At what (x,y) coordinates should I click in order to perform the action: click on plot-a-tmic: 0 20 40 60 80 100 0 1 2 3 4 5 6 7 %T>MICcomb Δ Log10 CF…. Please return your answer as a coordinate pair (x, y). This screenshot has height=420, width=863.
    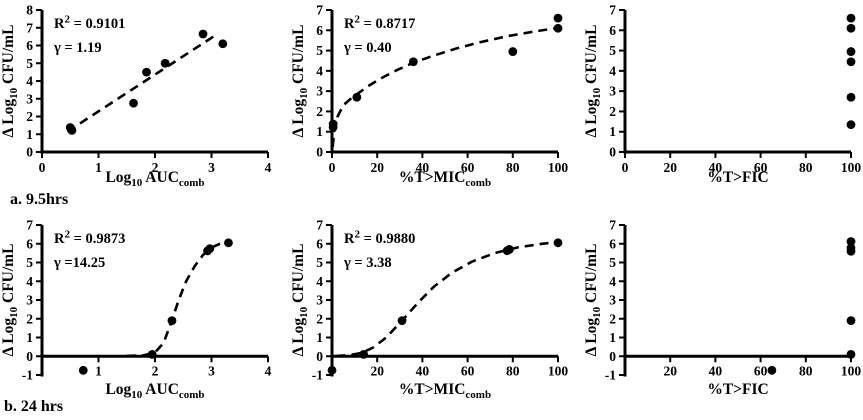
    Looking at the image, I should click on (429, 96).